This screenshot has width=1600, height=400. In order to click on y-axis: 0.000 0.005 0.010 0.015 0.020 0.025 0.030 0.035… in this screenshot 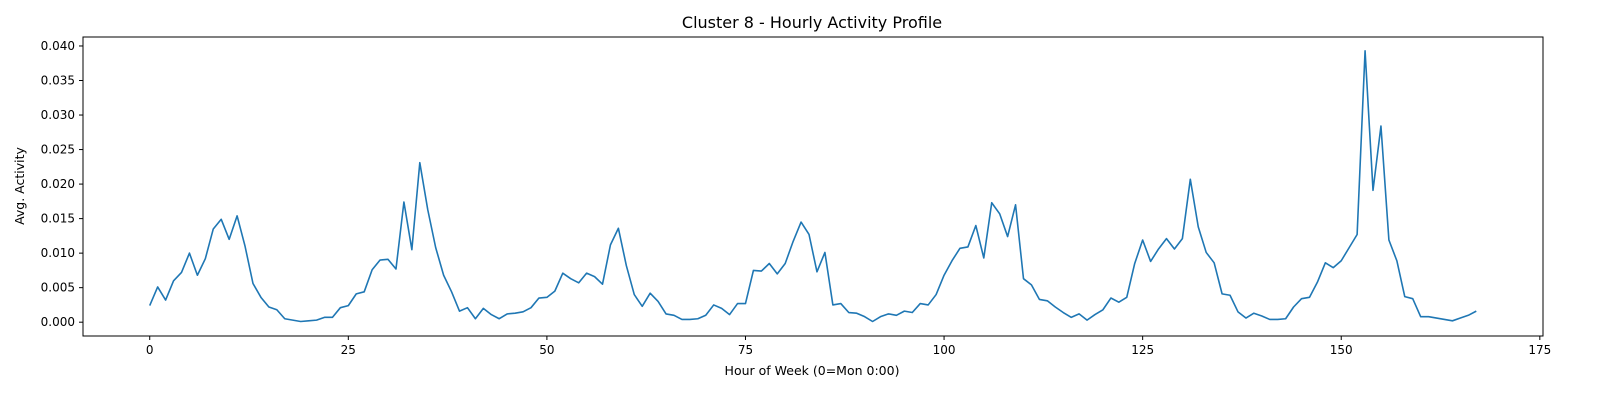, I will do `click(62, 184)`.